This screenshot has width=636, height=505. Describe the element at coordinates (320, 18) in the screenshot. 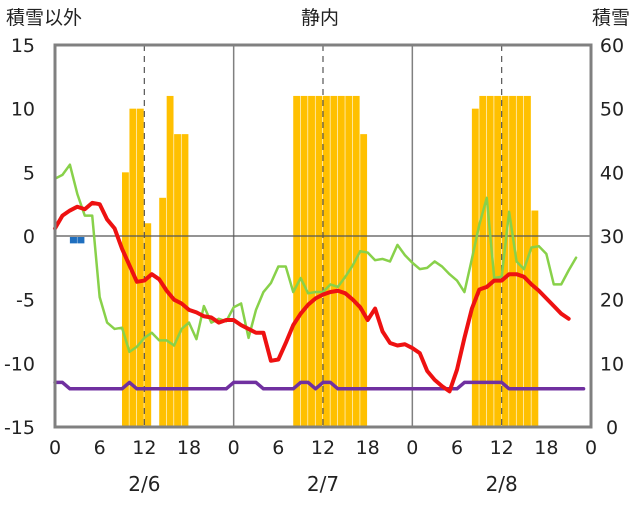

I see `chart-title: 静内` at that location.